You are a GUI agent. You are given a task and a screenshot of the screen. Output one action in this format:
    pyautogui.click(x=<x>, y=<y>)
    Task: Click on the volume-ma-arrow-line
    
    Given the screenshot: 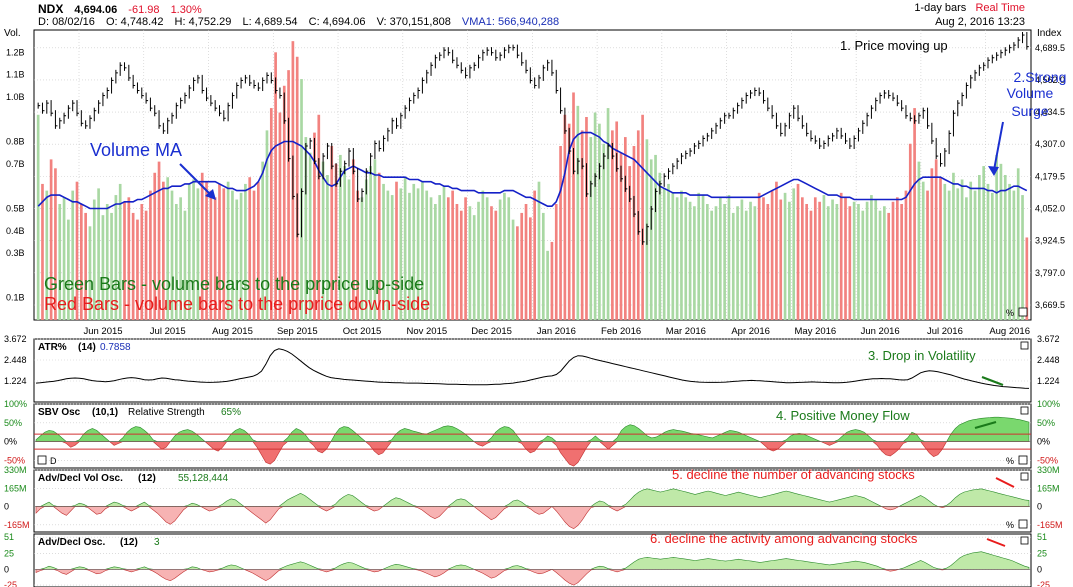 What is the action you would take?
    pyautogui.click(x=196, y=180)
    